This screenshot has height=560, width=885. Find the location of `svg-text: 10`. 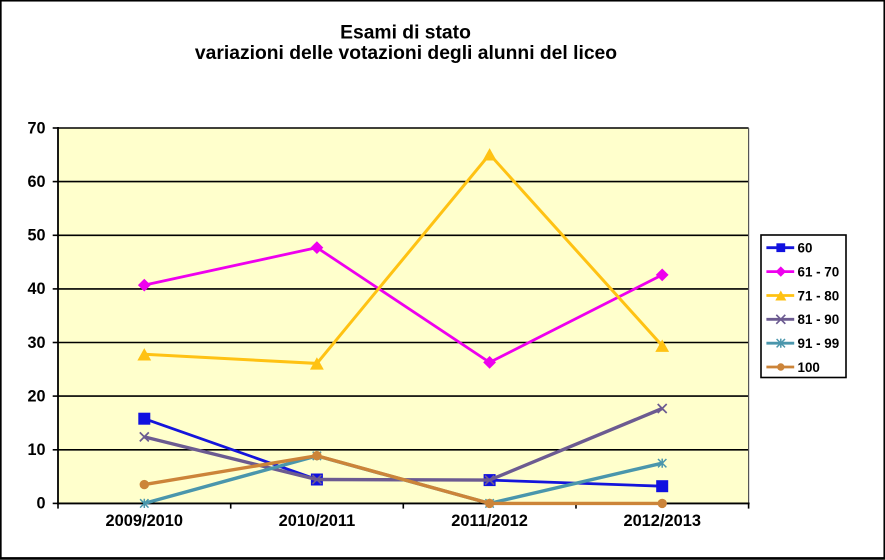

svg-text: 10 is located at coordinates (36, 450).